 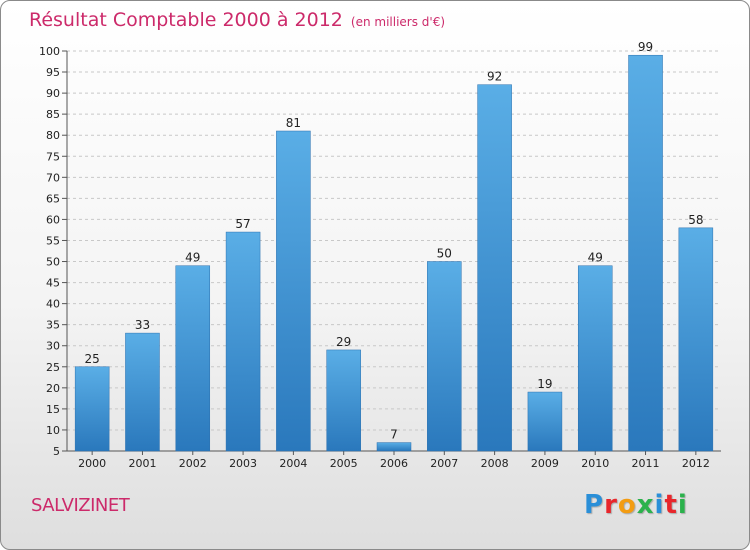 What do you see at coordinates (242, 224) in the screenshot?
I see `data-label-2003: 57` at bounding box center [242, 224].